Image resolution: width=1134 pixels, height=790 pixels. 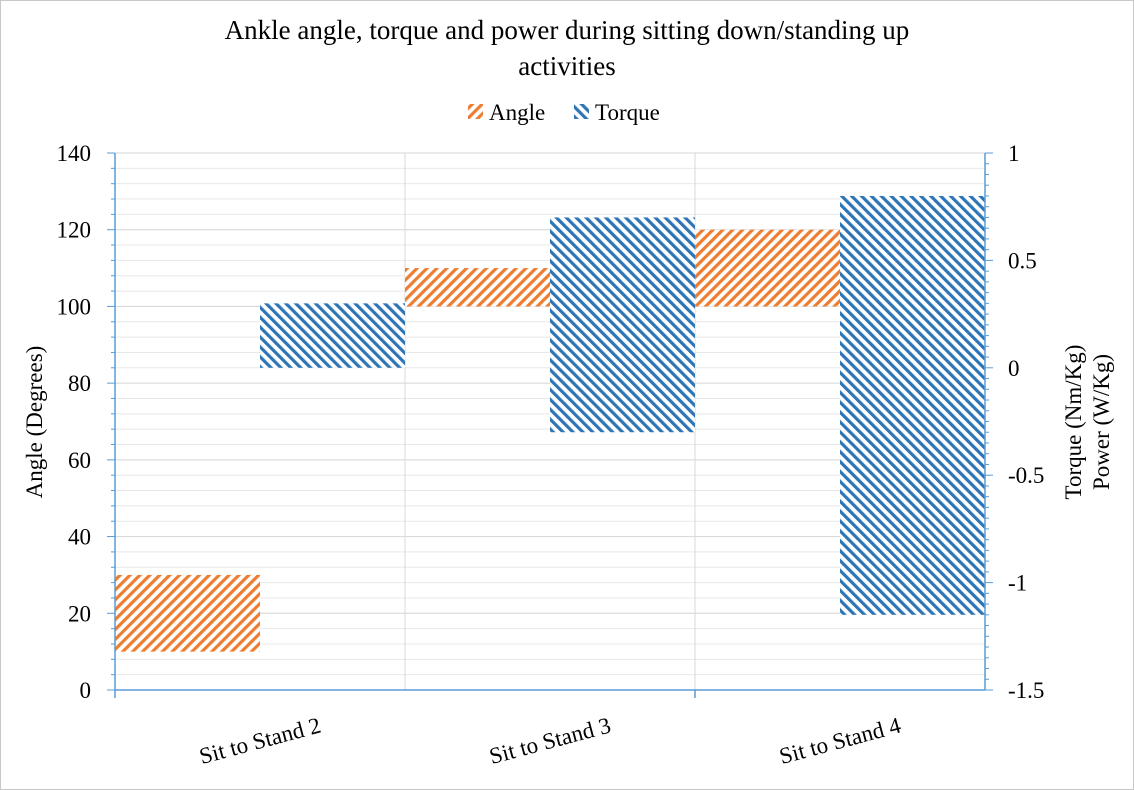 I want to click on right-axis-title-line-1: Torque (Nm/Kg), so click(x=1073, y=422).